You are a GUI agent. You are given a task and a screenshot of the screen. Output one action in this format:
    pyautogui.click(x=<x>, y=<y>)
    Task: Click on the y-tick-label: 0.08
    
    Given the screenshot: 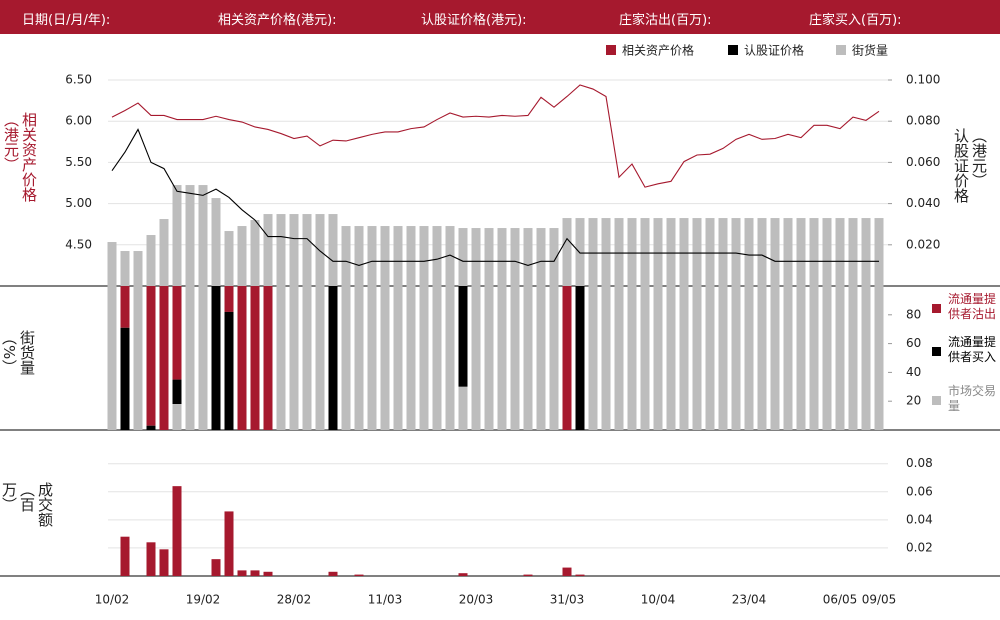 What is the action you would take?
    pyautogui.click(x=919, y=463)
    